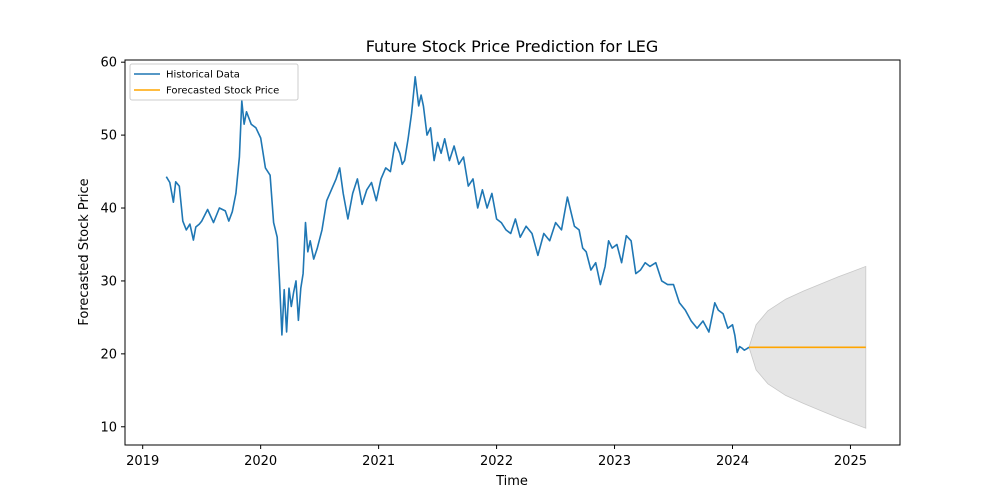 The width and height of the screenshot is (1000, 500). What do you see at coordinates (108, 63) in the screenshot?
I see `y-tick-label: 60` at bounding box center [108, 63].